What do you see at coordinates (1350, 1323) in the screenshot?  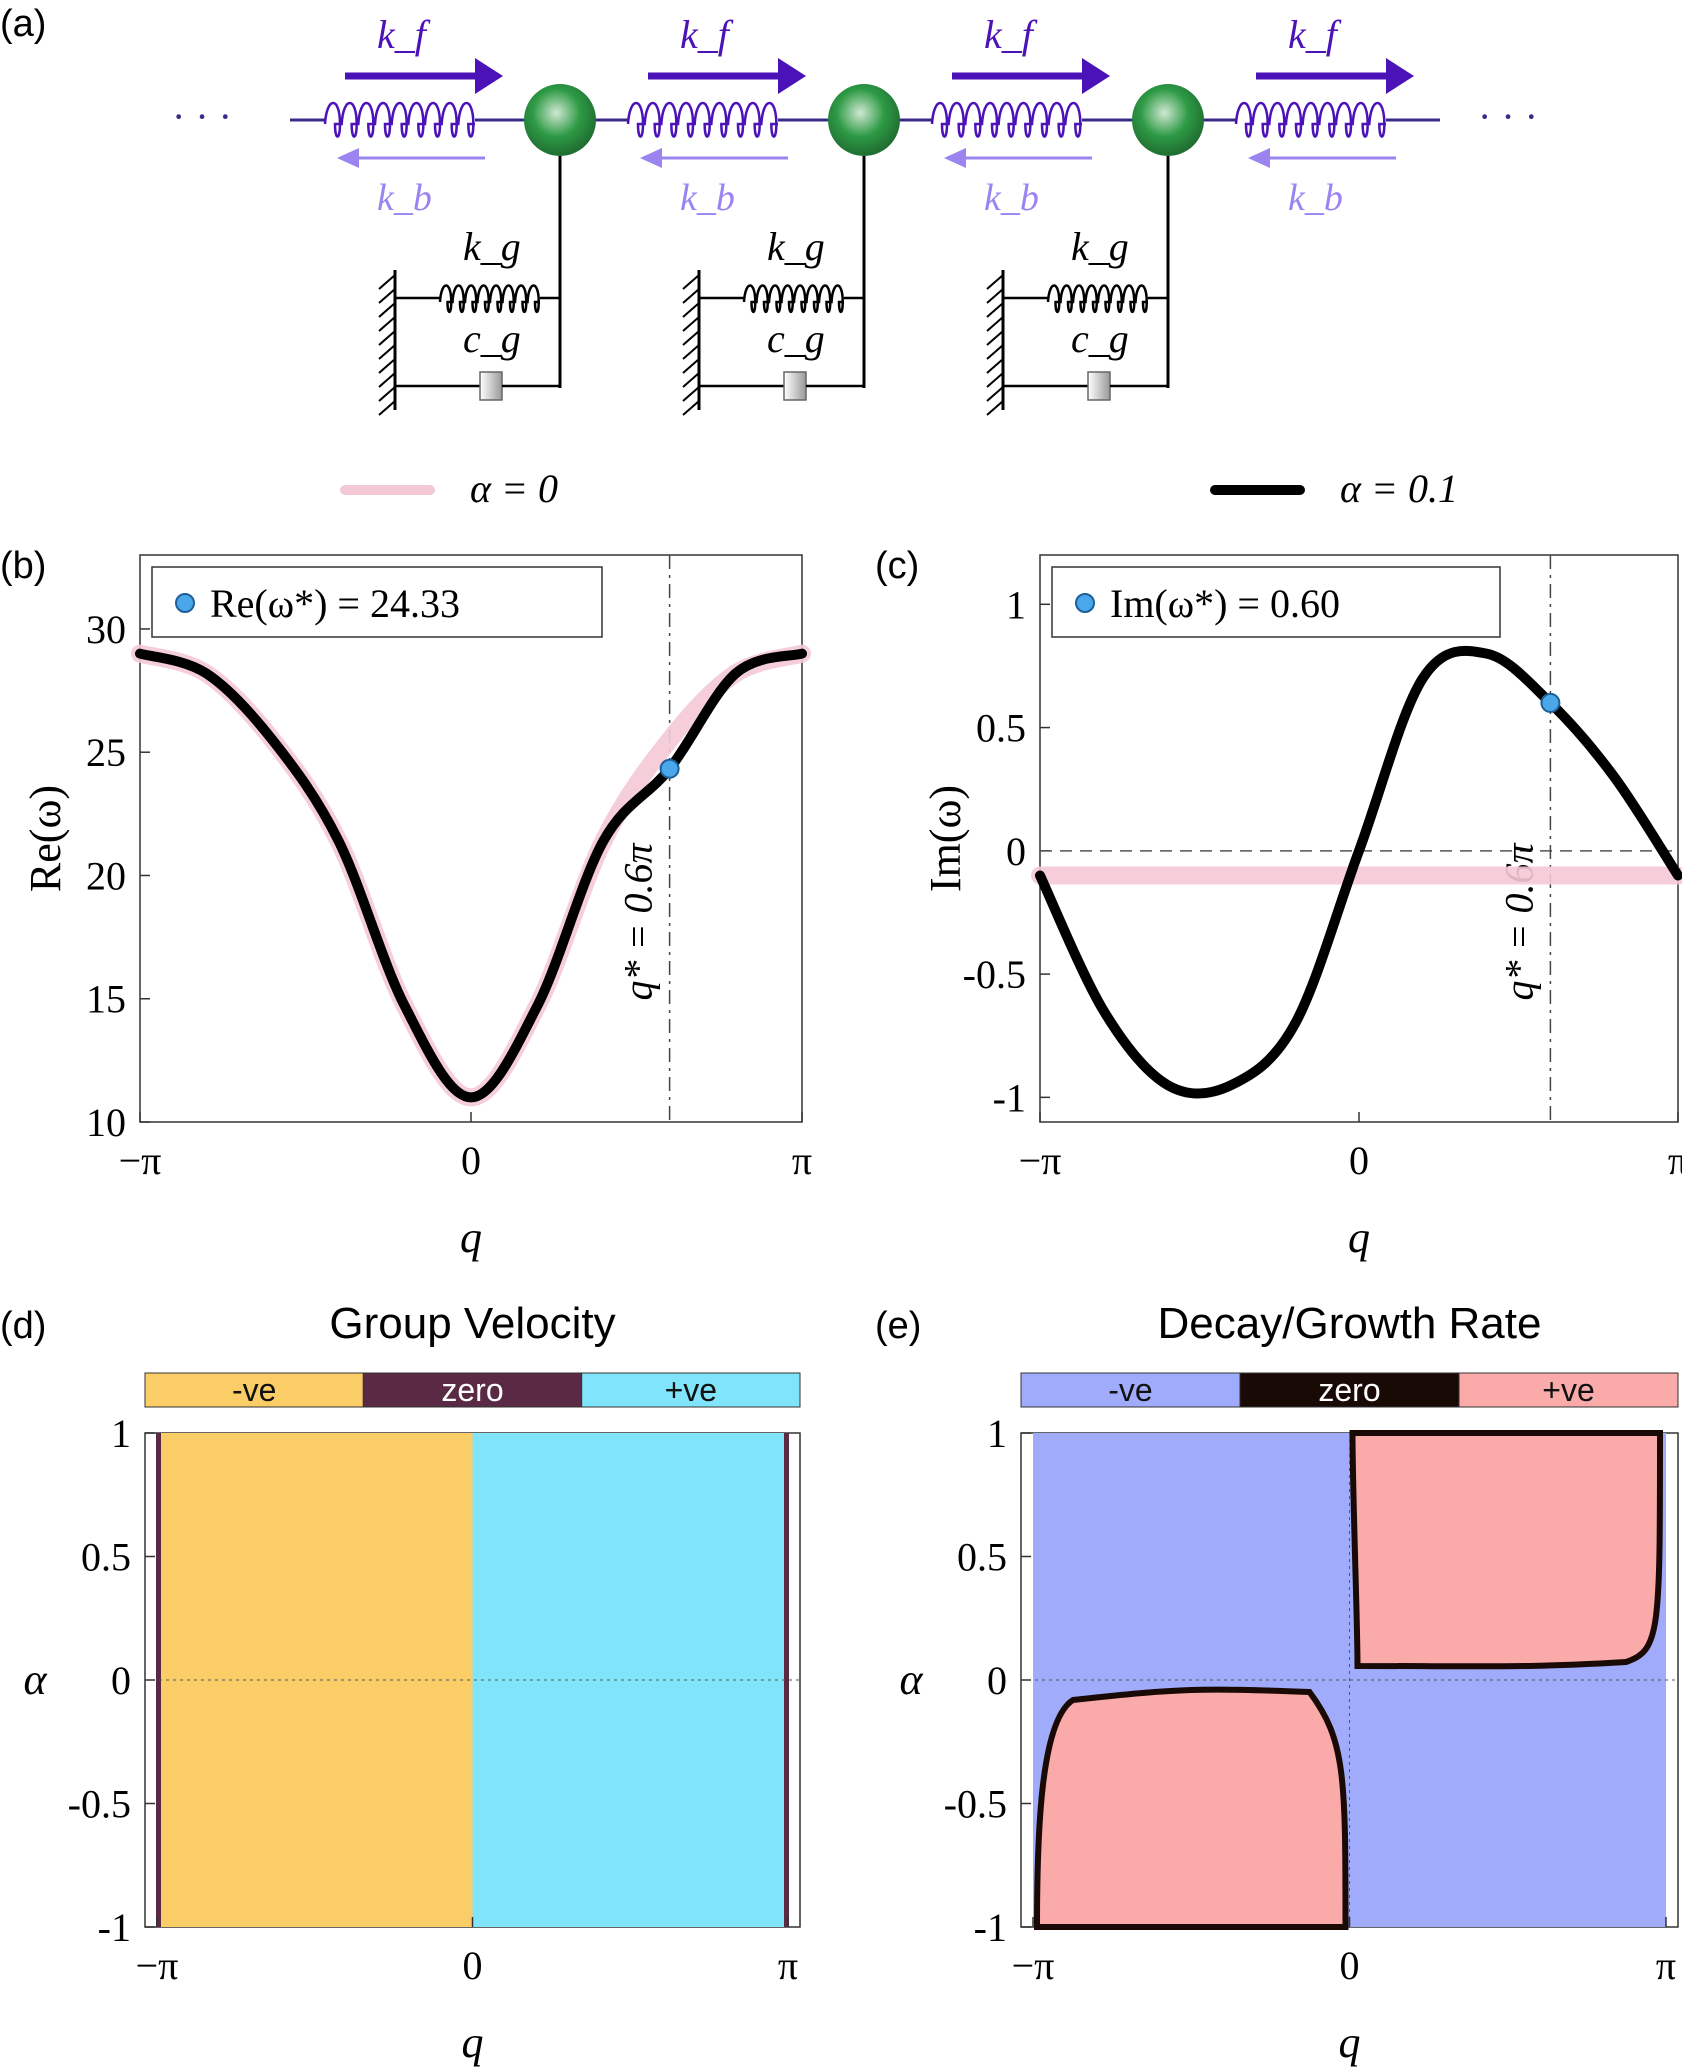 I see `chart-title: Decay/Growth Rate` at bounding box center [1350, 1323].